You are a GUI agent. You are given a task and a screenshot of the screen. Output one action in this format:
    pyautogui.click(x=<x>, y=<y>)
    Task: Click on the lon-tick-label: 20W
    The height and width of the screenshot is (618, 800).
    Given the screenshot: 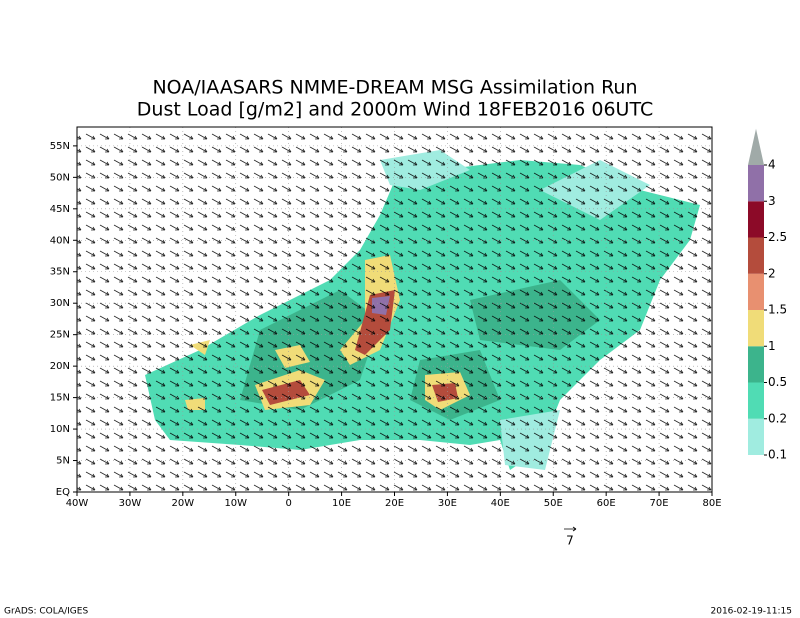 What is the action you would take?
    pyautogui.click(x=183, y=503)
    